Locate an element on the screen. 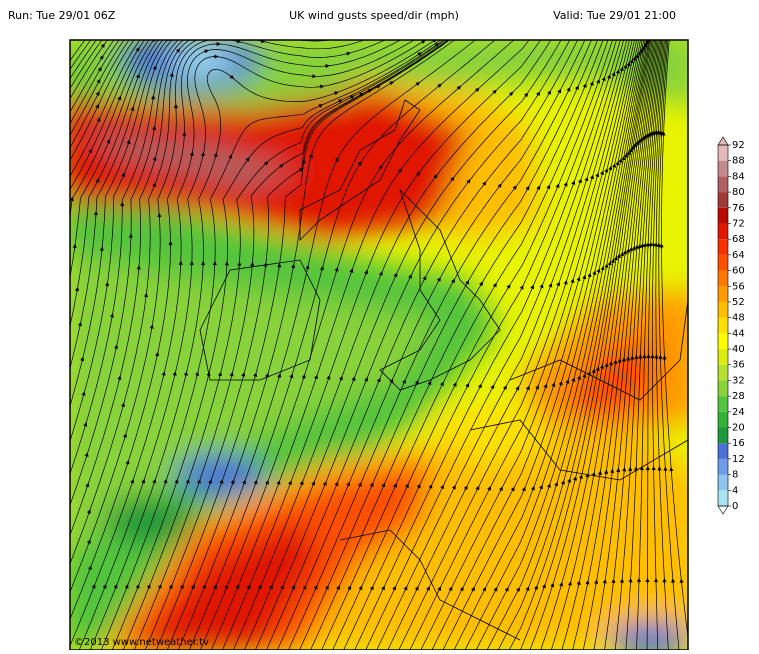 The width and height of the screenshot is (759, 654). legend-top-arrow is located at coordinates (723, 141).